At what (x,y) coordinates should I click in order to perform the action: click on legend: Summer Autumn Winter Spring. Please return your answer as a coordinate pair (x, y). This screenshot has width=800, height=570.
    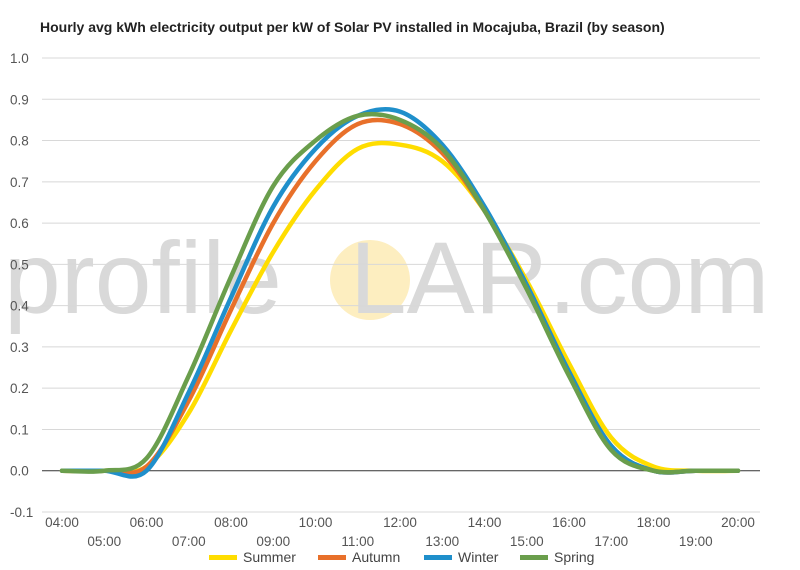
    Looking at the image, I should click on (400, 559).